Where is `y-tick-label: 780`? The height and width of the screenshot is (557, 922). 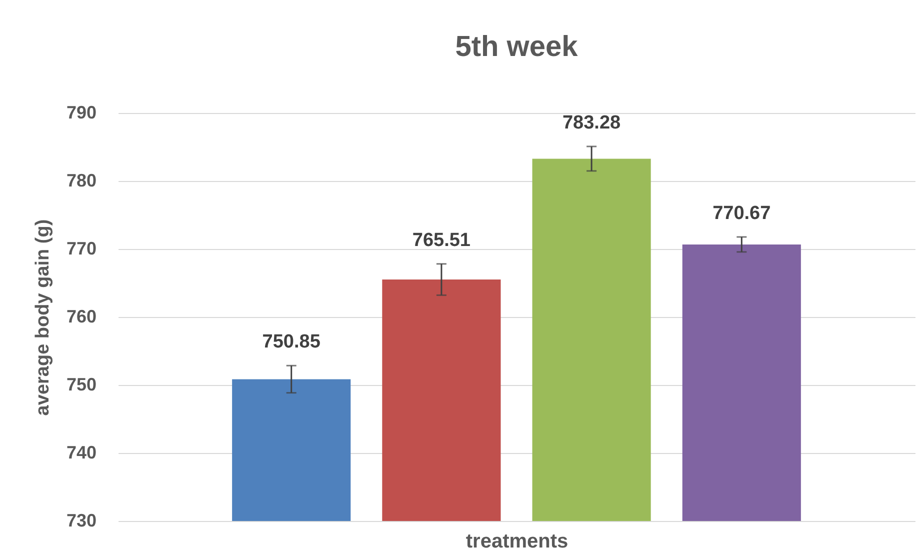
y-tick-label: 780 is located at coordinates (81, 180).